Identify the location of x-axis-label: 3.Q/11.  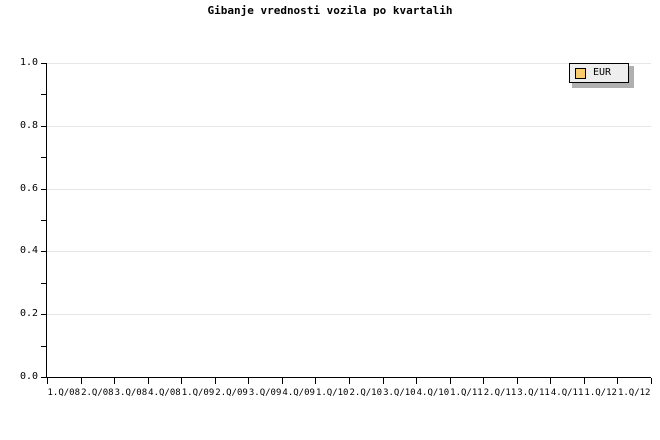
(533, 393).